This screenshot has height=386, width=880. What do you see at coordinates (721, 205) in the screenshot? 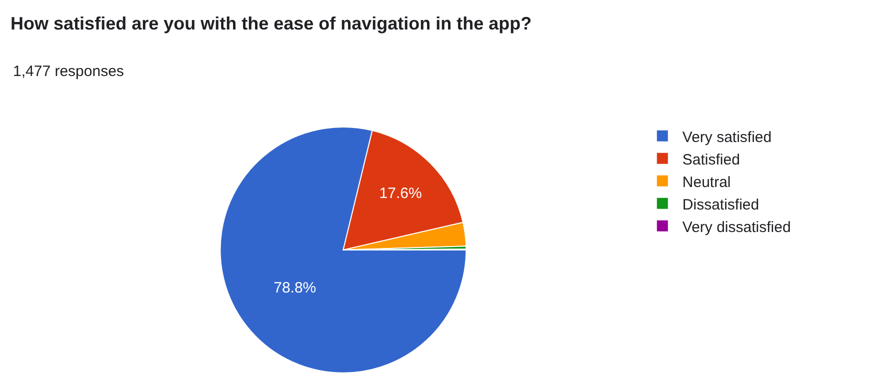
I see `legend-label: Dissatisfied` at bounding box center [721, 205].